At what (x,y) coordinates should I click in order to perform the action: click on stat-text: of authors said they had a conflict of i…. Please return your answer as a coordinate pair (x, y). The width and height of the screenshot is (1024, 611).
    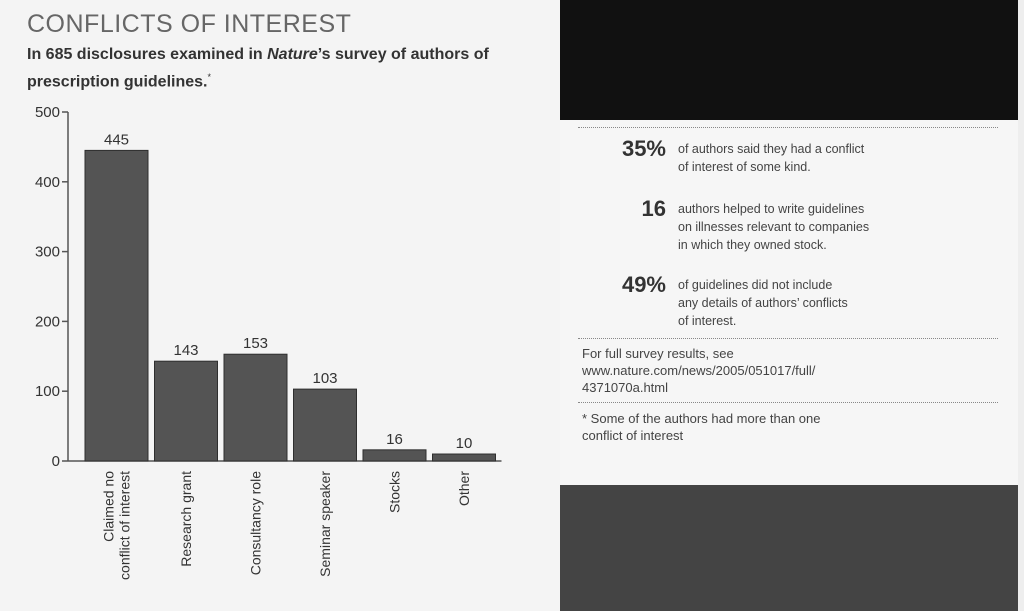
    Looking at the image, I should click on (828, 158).